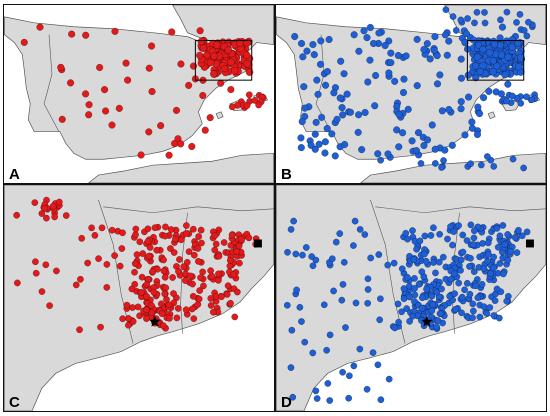 The width and height of the screenshot is (550, 416). I want to click on portugal-border, so click(51, 83).